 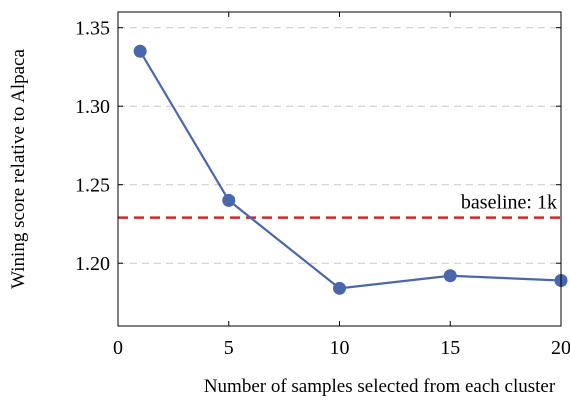 What do you see at coordinates (18, 169) in the screenshot?
I see `y-axis-label: Wining score relative to Alpaca` at bounding box center [18, 169].